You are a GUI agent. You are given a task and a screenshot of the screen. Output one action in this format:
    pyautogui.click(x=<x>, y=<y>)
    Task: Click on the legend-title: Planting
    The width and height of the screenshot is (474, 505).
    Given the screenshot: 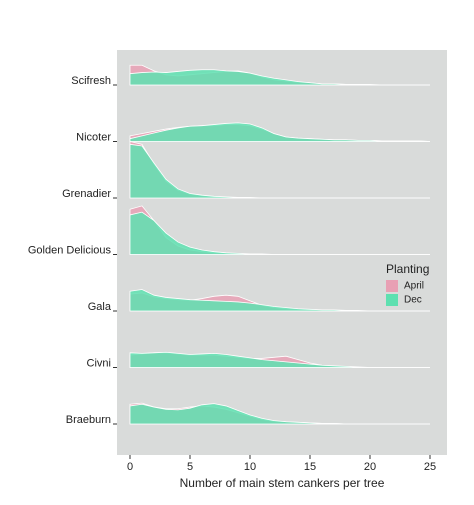 What is the action you would take?
    pyautogui.click(x=407, y=269)
    